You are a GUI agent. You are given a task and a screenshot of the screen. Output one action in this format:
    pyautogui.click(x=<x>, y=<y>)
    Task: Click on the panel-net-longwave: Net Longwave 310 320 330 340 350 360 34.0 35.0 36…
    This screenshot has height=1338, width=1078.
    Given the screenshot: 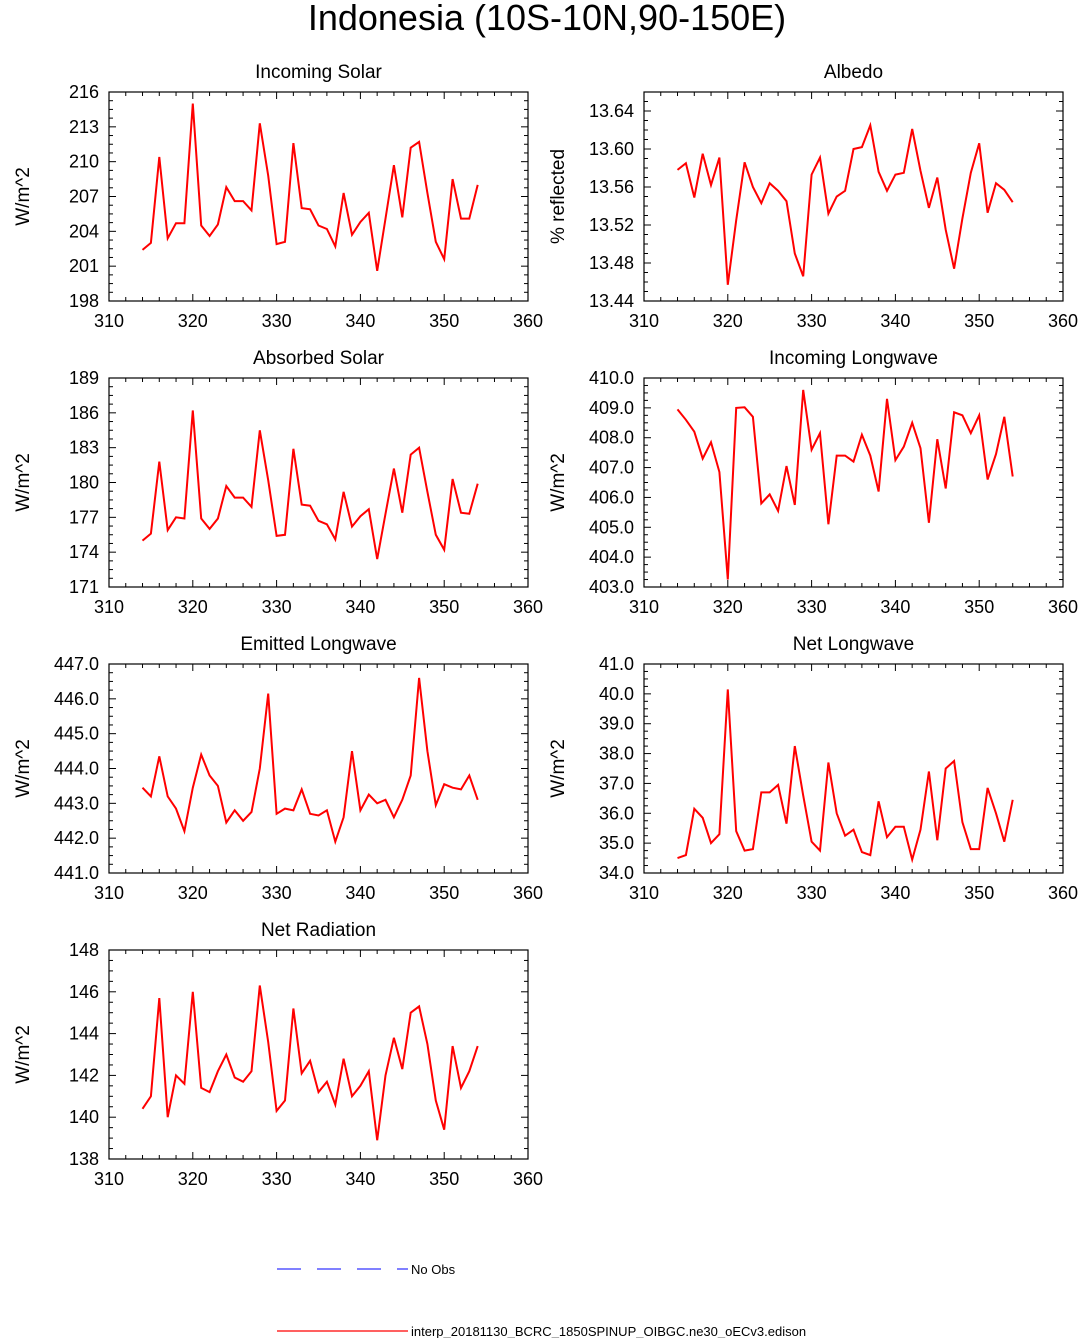 What is the action you would take?
    pyautogui.click(x=813, y=768)
    